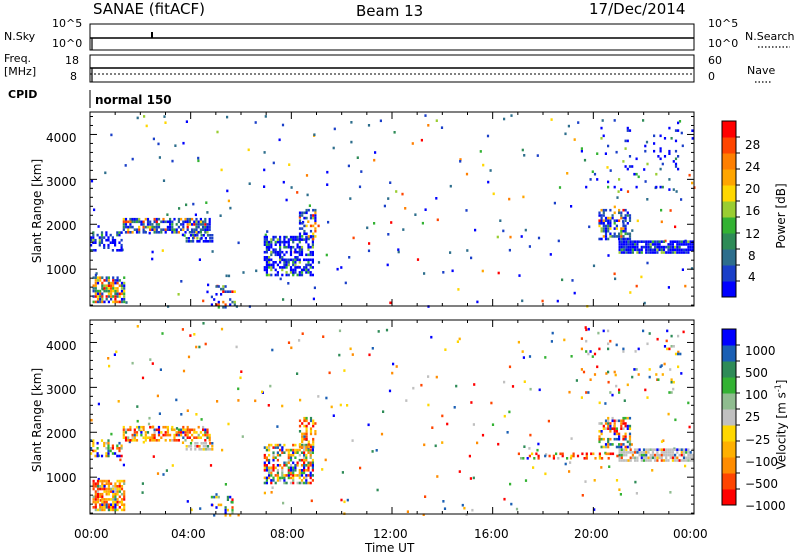 The height and width of the screenshot is (555, 800). I want to click on station-title: SANAE (fitACF), so click(149, 9).